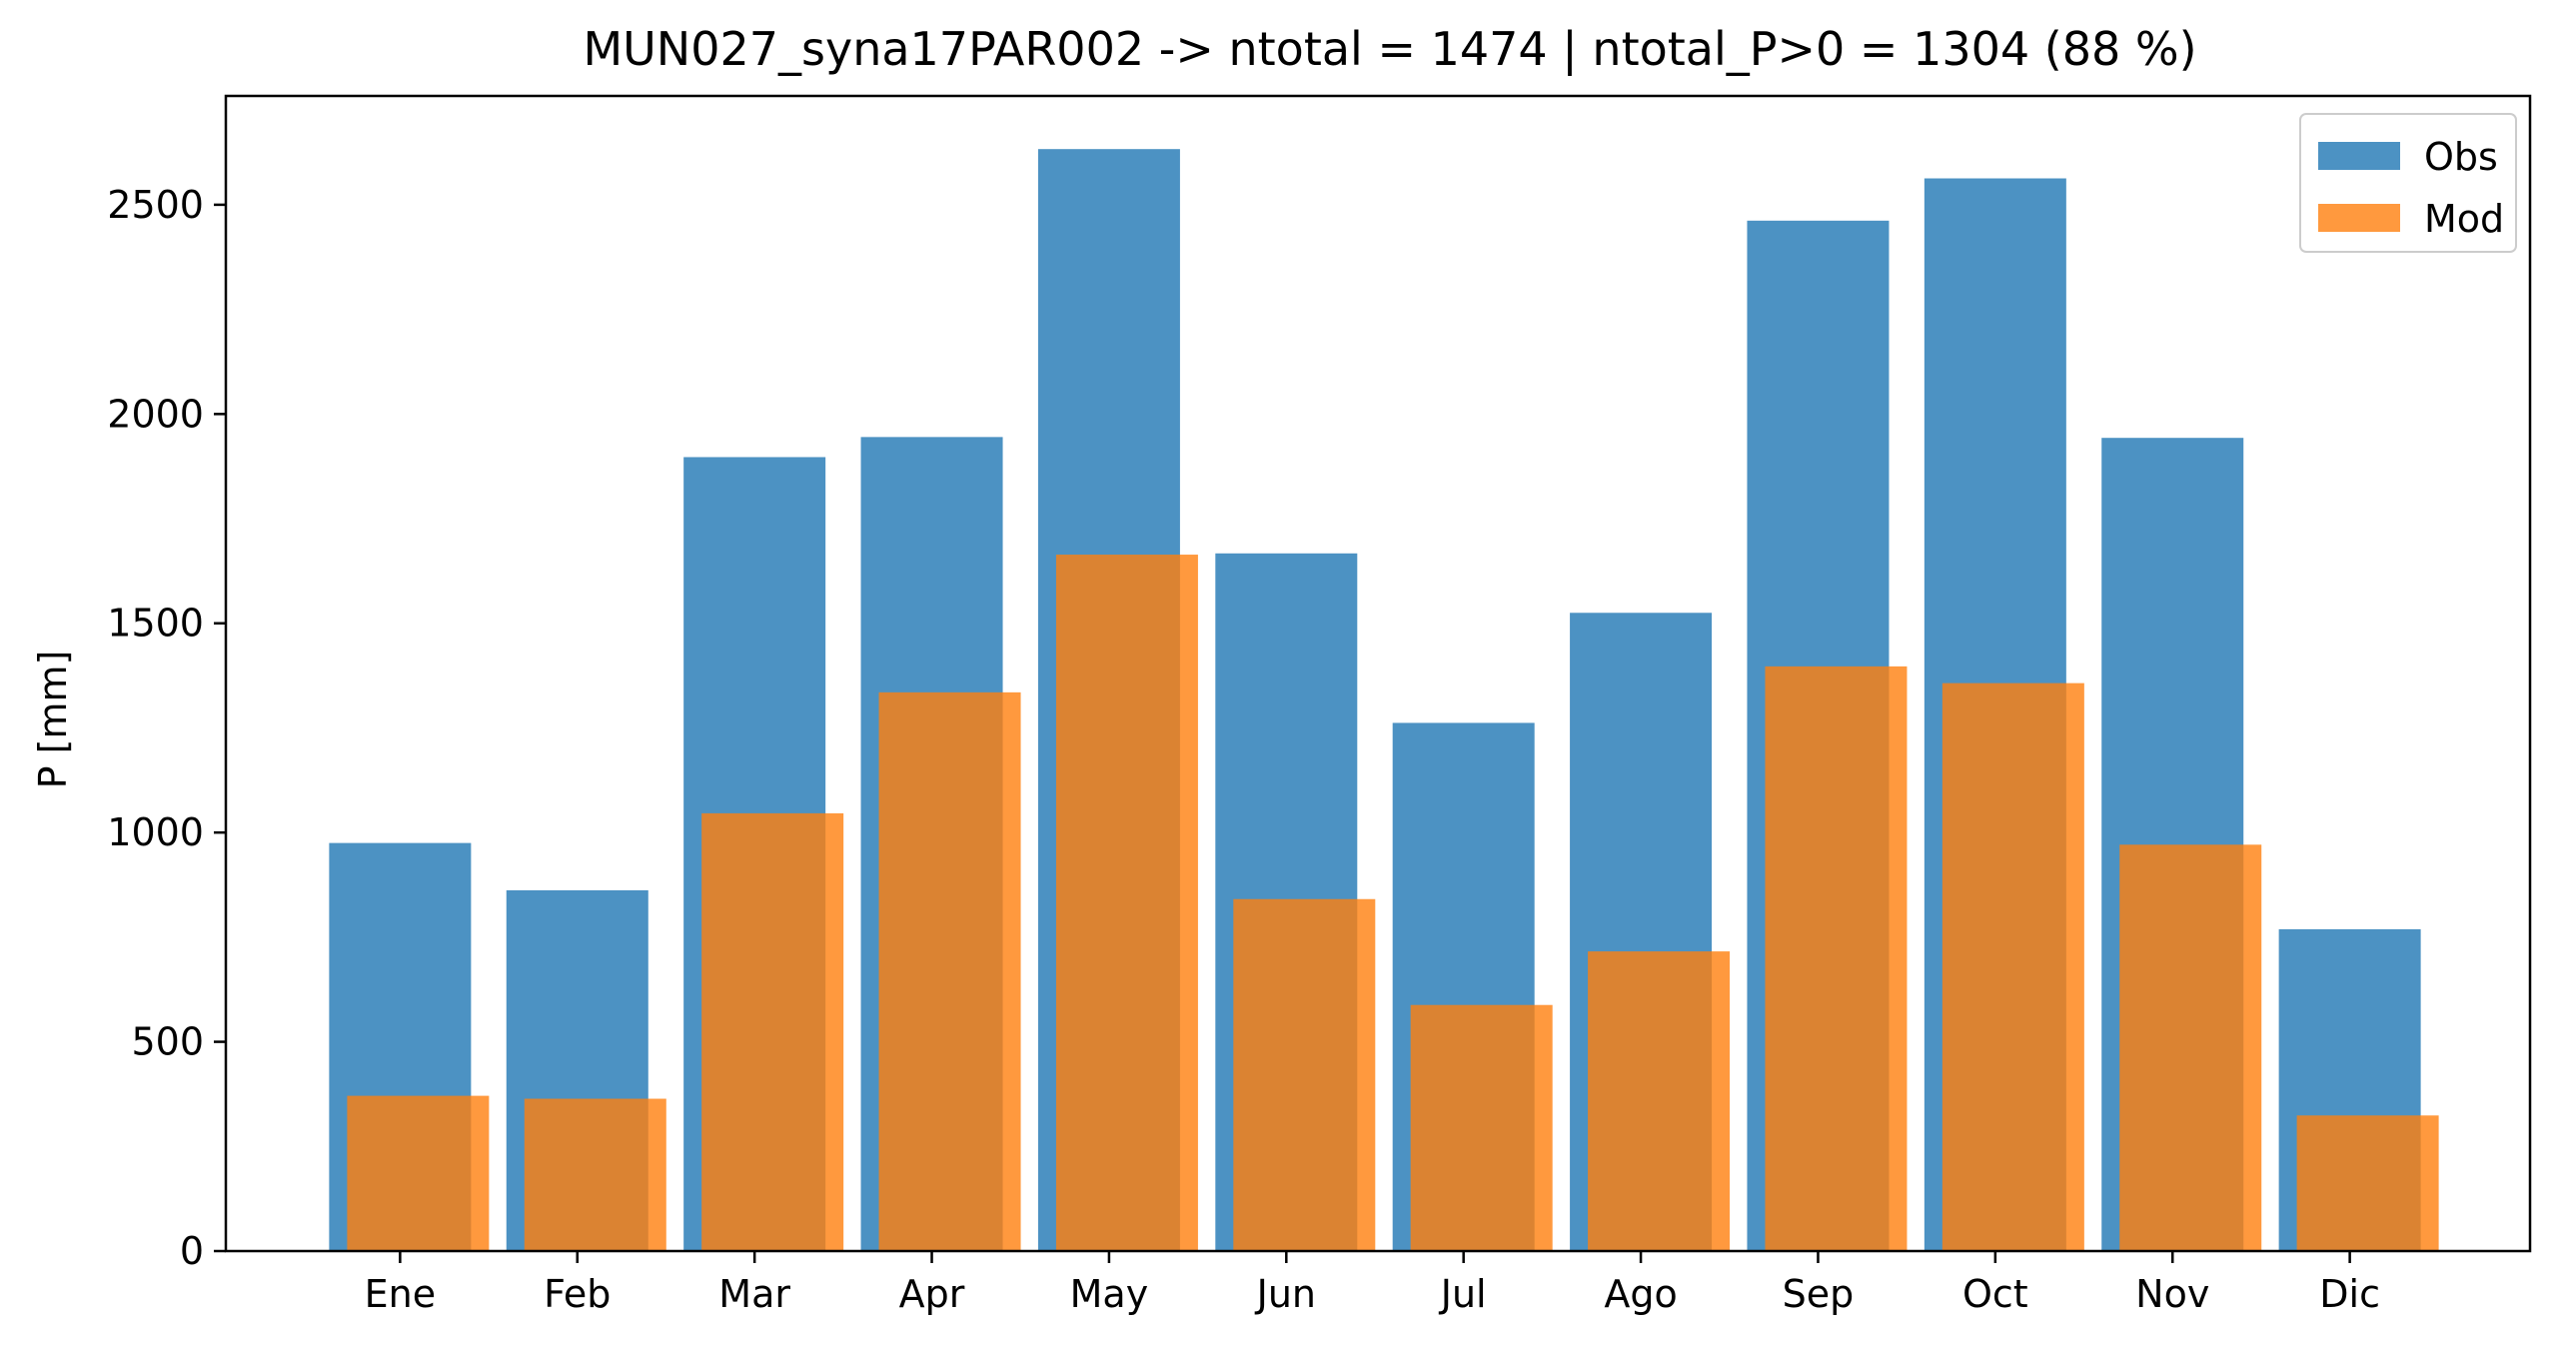 The height and width of the screenshot is (1348, 2576). Describe the element at coordinates (2172, 1294) in the screenshot. I see `x-tick-label-nov: Nov` at that location.